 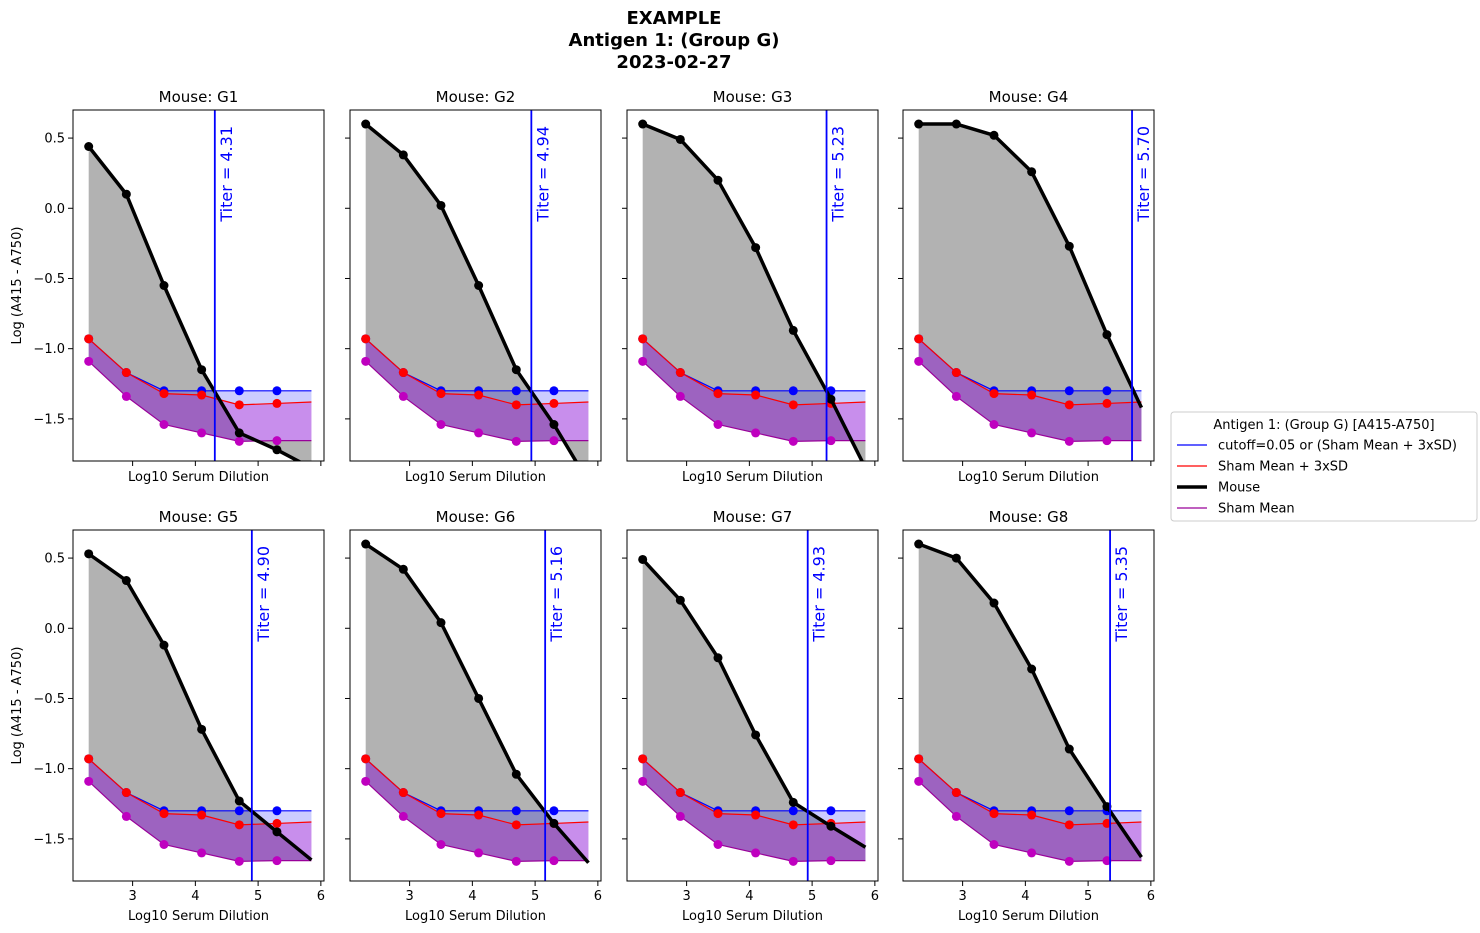 What do you see at coordinates (1029, 517) in the screenshot?
I see `subplot-title: Mouse: G8` at bounding box center [1029, 517].